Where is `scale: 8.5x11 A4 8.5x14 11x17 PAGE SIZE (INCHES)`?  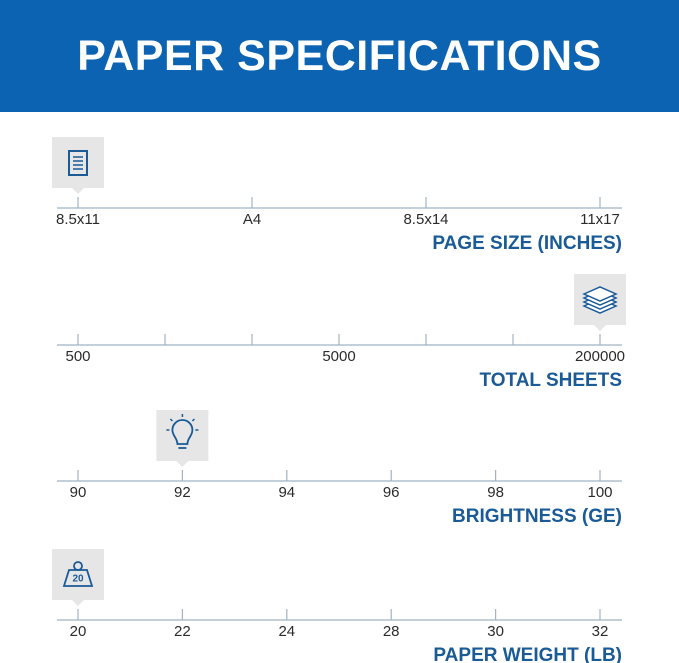 scale: 8.5x11 A4 8.5x14 11x17 PAGE SIZE (INCHES) is located at coordinates (337, 195).